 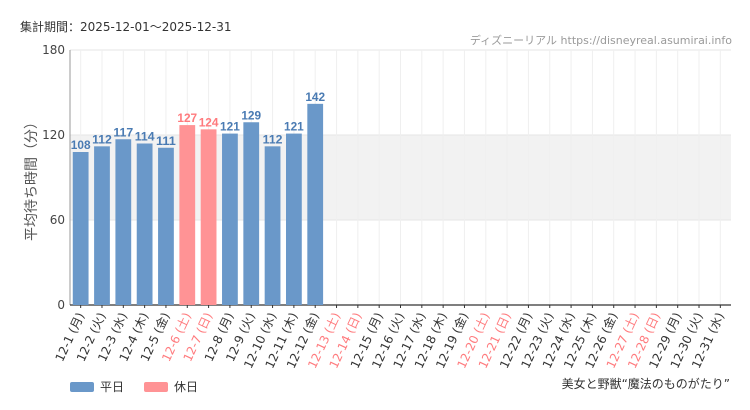 I want to click on legend-weekday-swatch, so click(x=82, y=386).